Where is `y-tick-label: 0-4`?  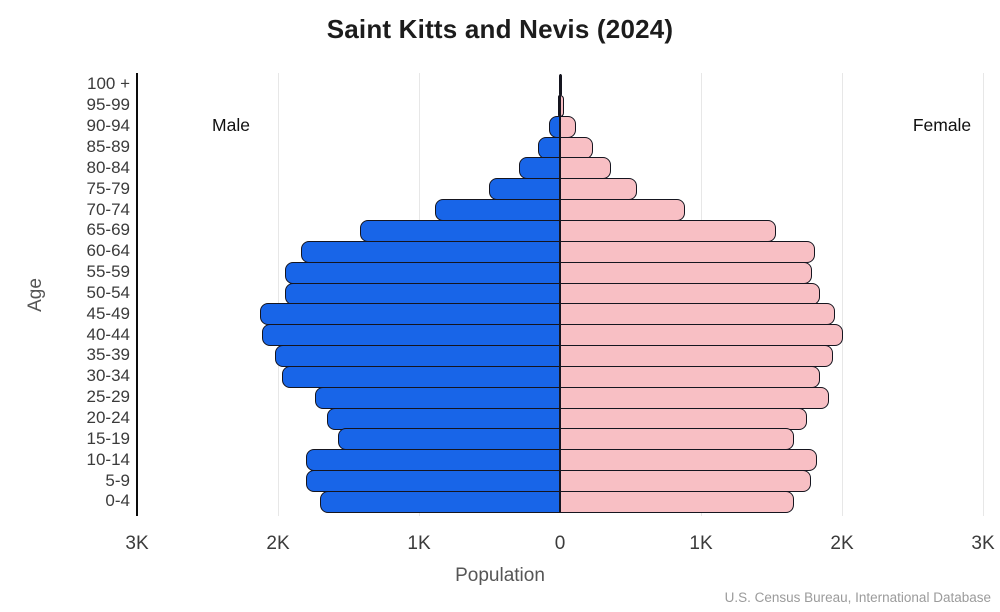 y-tick-label: 0-4 is located at coordinates (117, 501).